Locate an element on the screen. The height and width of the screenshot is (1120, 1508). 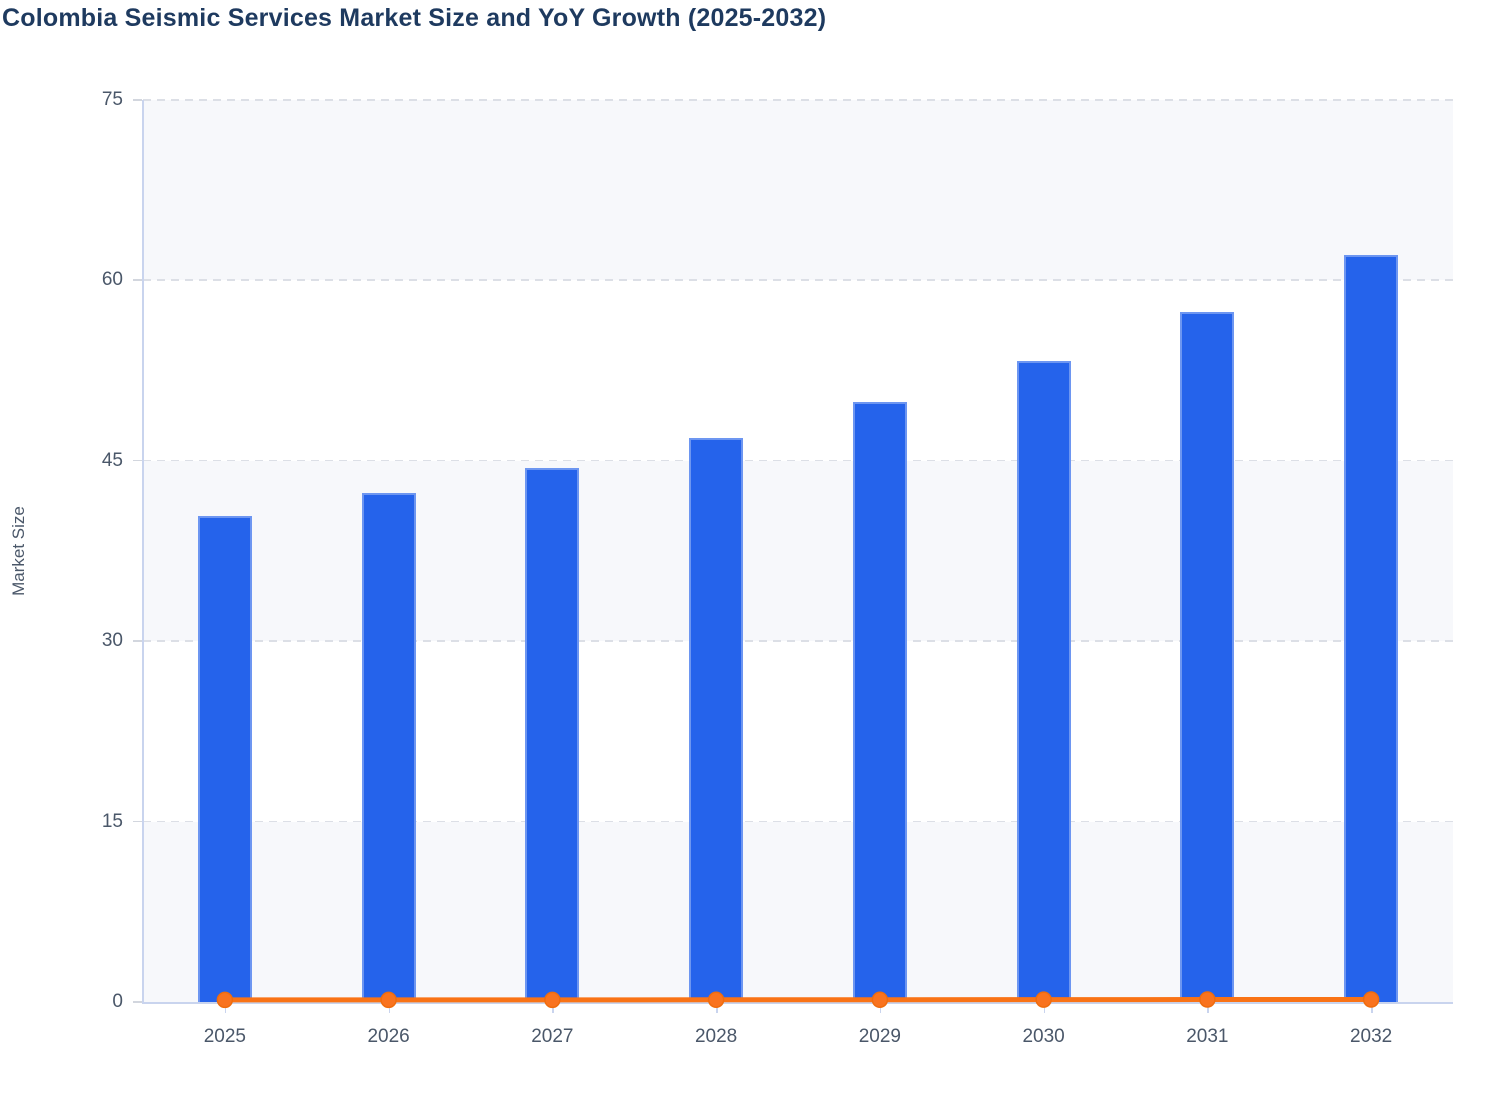
y-tick-label-60: 60 is located at coordinates (112, 280).